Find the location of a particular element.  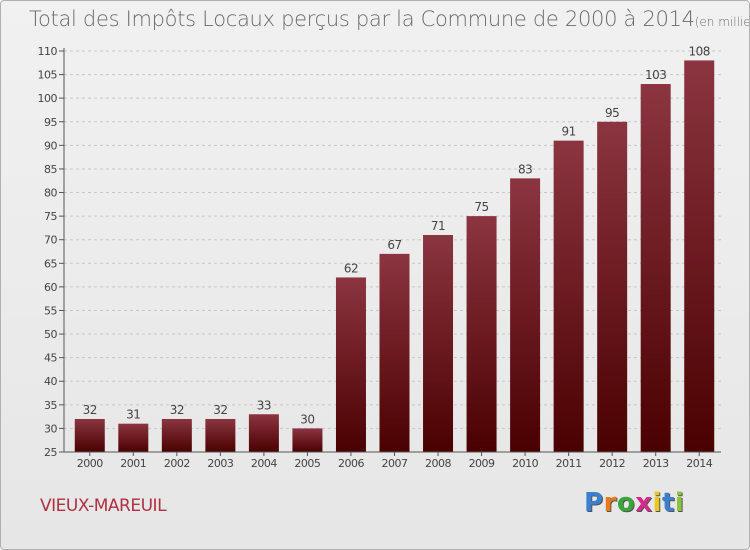

y-tick-label: 105 is located at coordinates (48, 75).